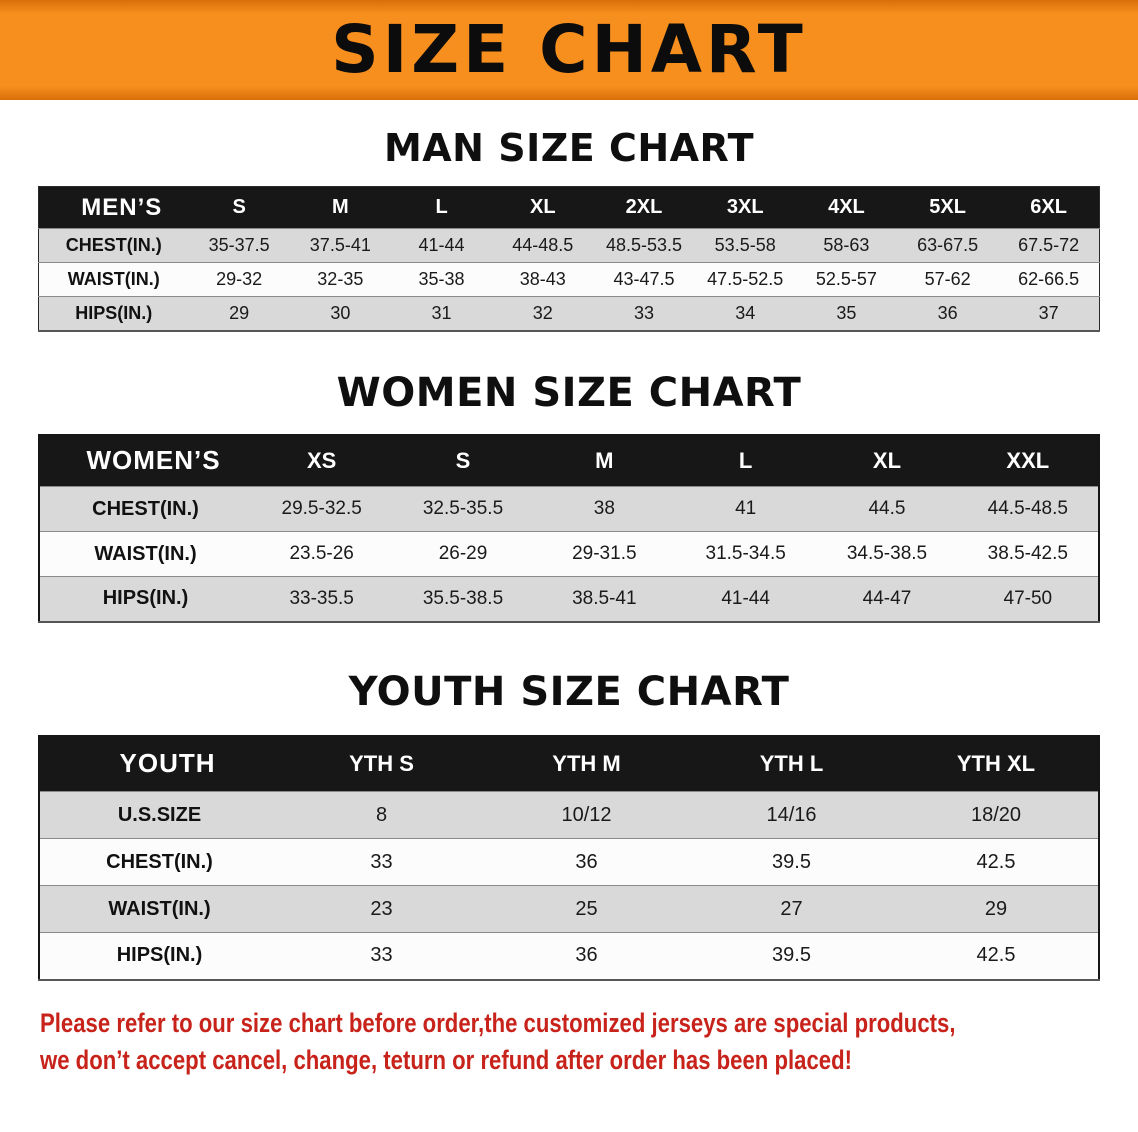 The width and height of the screenshot is (1138, 1132). What do you see at coordinates (745, 279) in the screenshot?
I see `size-value: 47.5-52.5` at bounding box center [745, 279].